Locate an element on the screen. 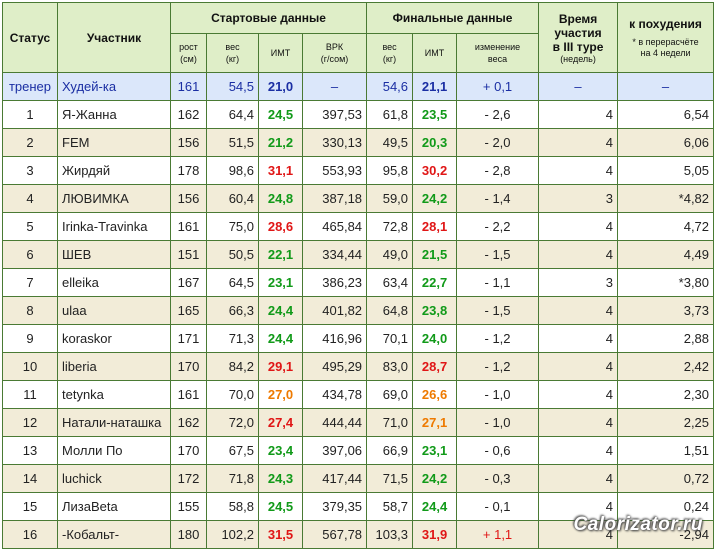 The image size is (715, 554). col-header-final-bmi: ИМТ is located at coordinates (435, 53).